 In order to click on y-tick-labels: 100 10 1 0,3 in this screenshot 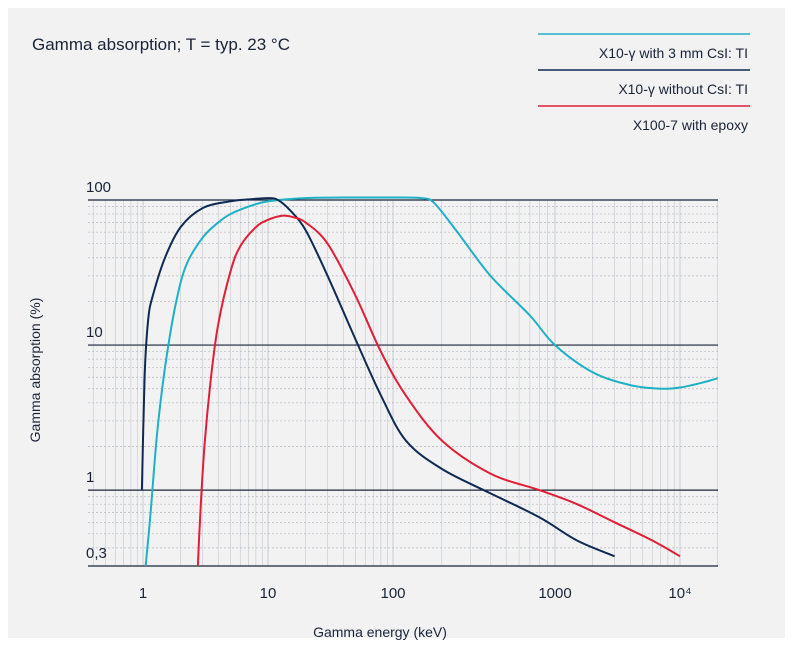, I will do `click(98, 370)`.